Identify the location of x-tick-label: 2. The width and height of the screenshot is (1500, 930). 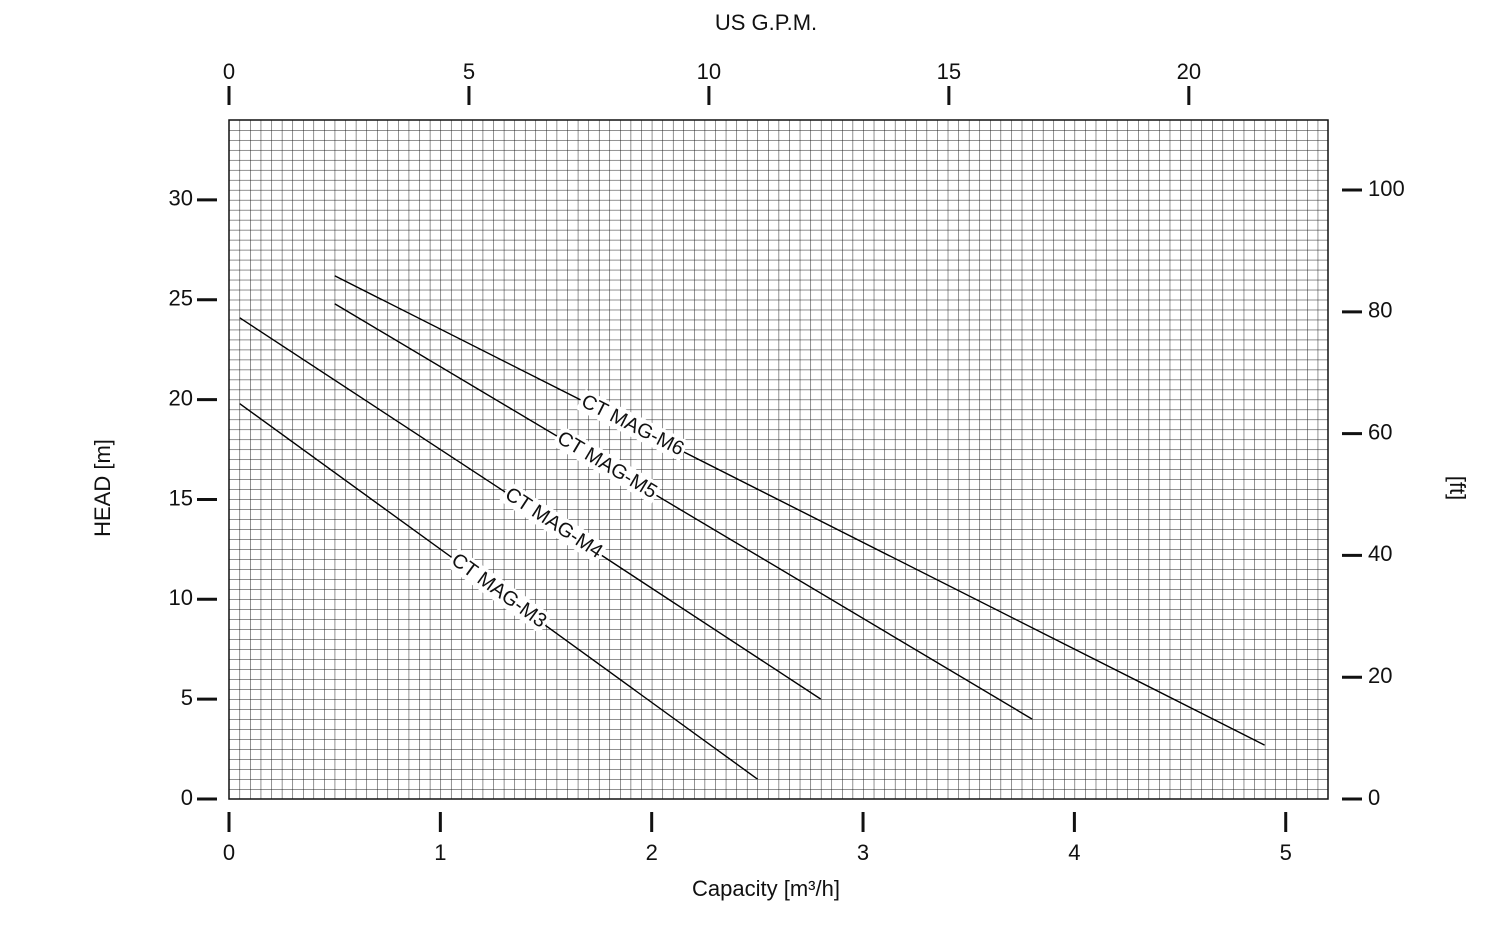
(652, 852).